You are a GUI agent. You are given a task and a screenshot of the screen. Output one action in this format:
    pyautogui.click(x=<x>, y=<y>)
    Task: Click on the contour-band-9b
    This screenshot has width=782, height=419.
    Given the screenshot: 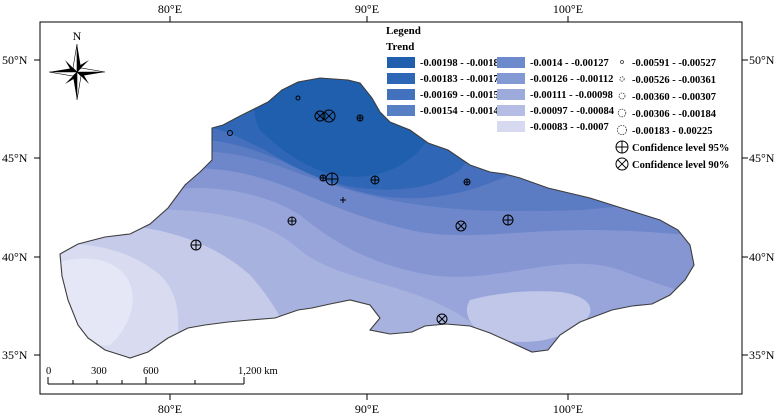 What is the action you would take?
    pyautogui.click(x=96, y=302)
    